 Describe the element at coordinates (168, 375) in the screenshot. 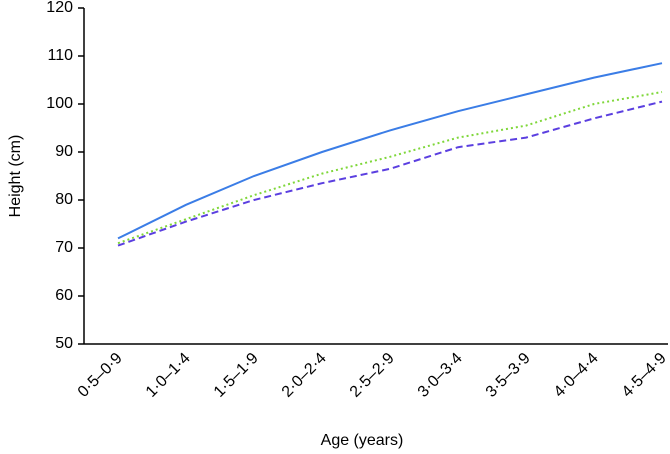

I see `x-tick-label: 1·0–1·4` at that location.